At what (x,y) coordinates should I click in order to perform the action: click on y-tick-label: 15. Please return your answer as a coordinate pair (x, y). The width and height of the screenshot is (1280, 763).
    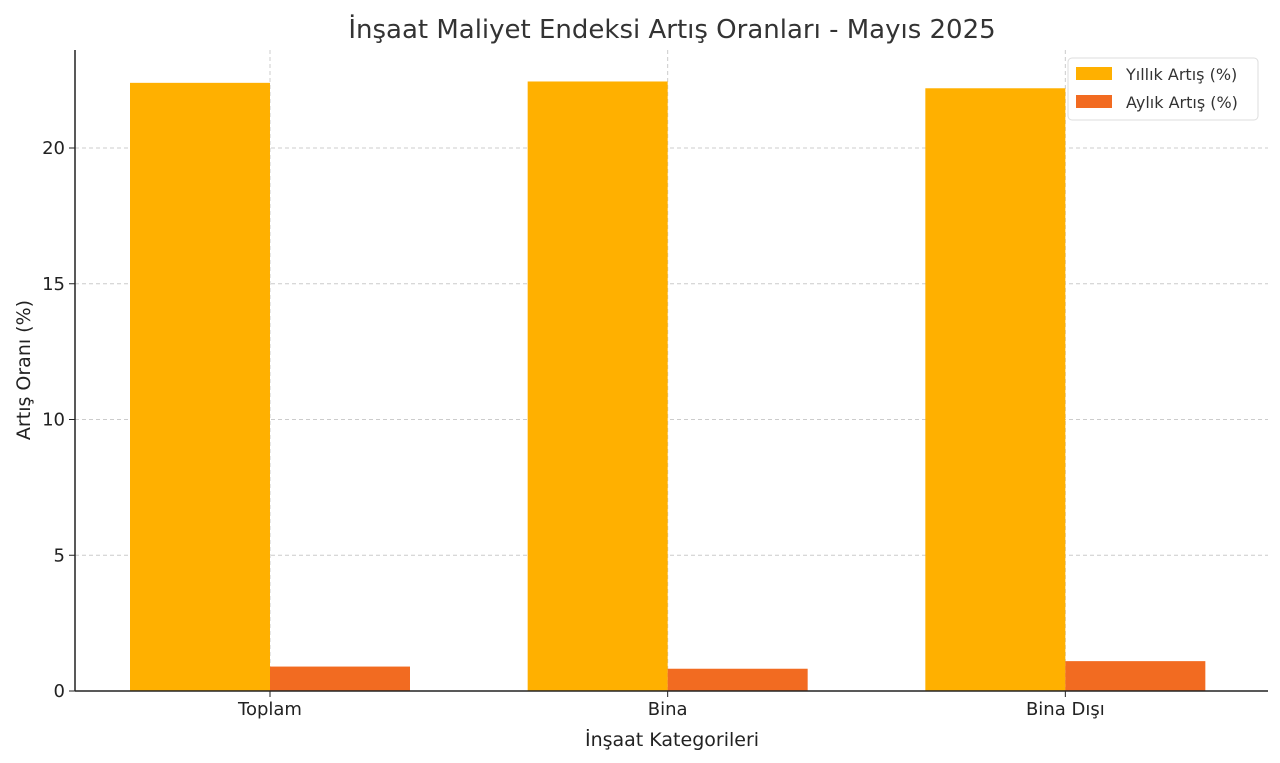
    Looking at the image, I should click on (53, 284).